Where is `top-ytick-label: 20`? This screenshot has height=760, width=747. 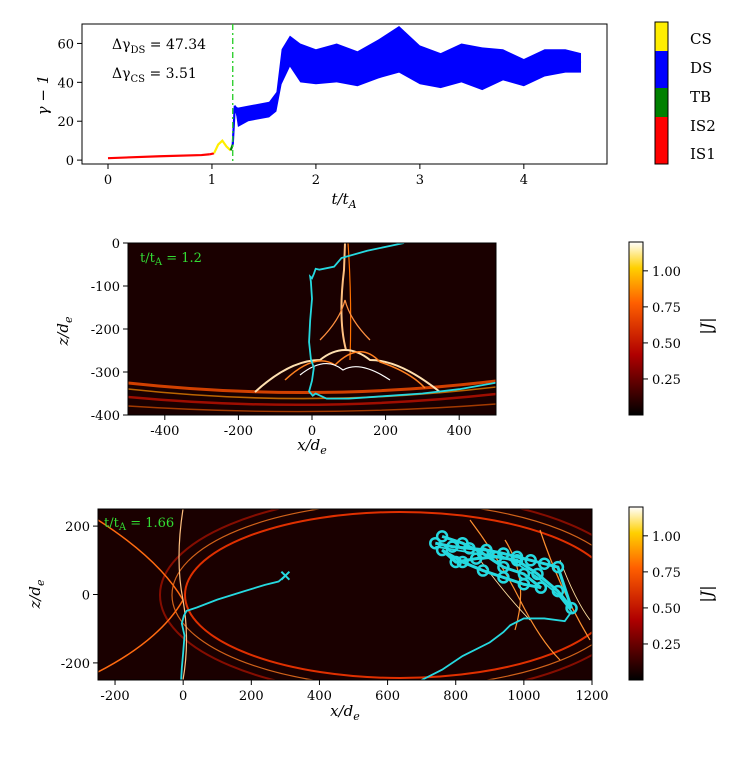 top-ytick-label: 20 is located at coordinates (65, 122).